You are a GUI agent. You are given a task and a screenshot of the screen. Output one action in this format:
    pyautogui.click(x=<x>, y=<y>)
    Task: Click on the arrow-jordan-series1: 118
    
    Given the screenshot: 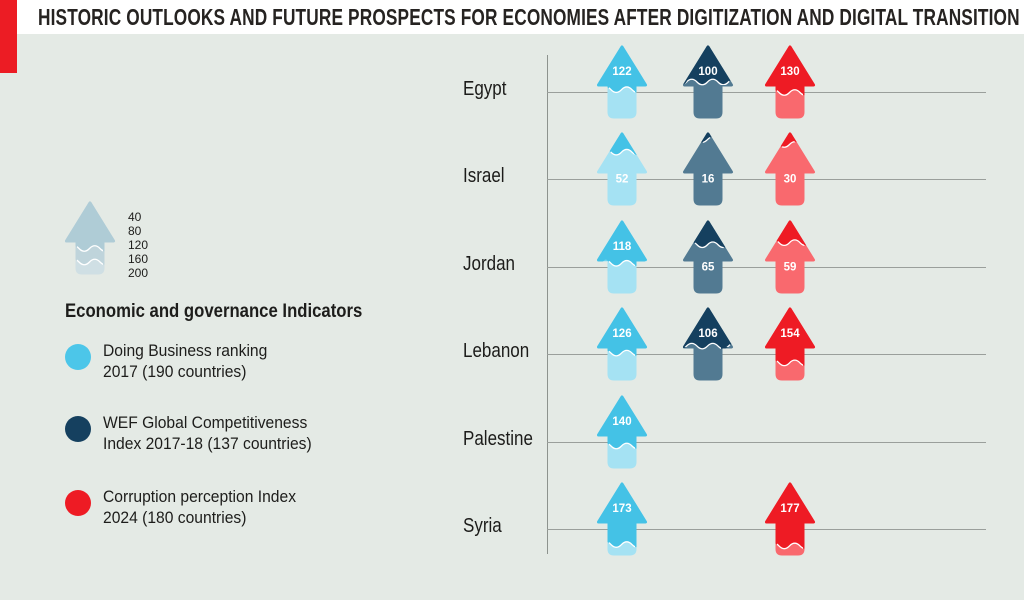 What is the action you would take?
    pyautogui.click(x=622, y=257)
    